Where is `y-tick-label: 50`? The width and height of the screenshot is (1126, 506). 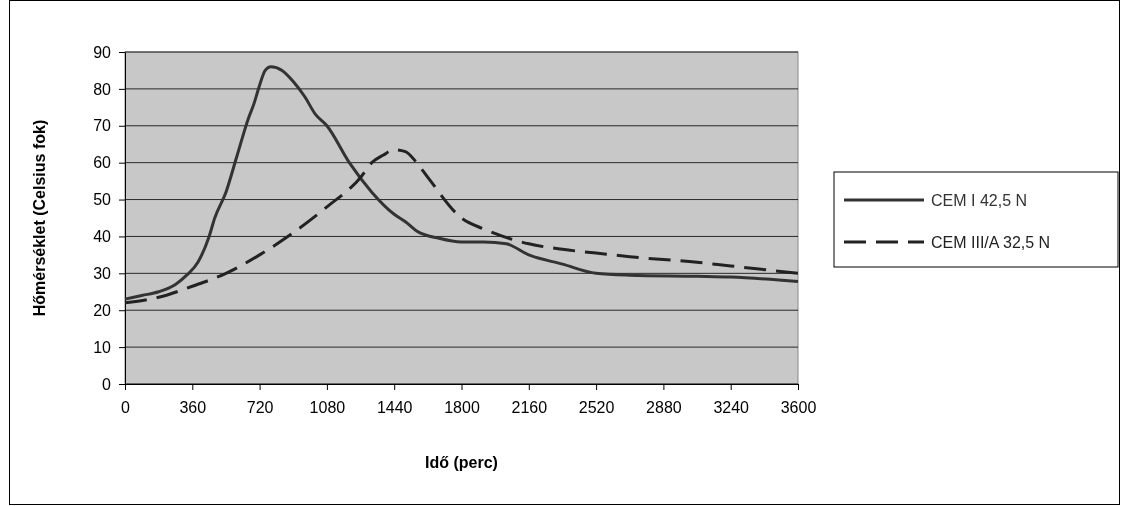 y-tick-label: 50 is located at coordinates (102, 200).